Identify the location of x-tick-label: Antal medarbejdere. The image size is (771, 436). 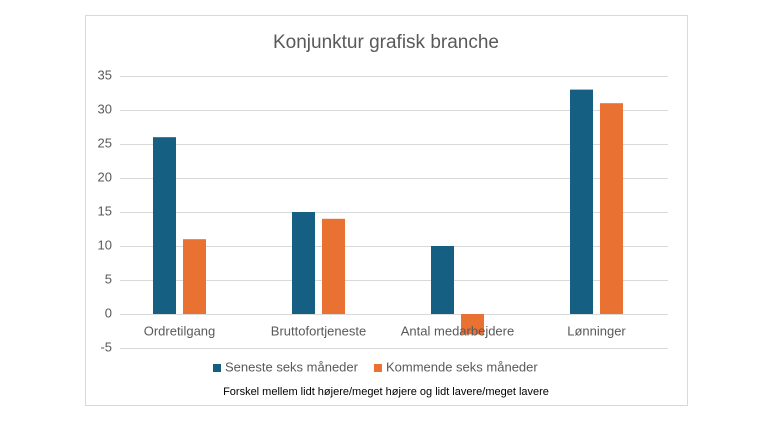
(457, 330).